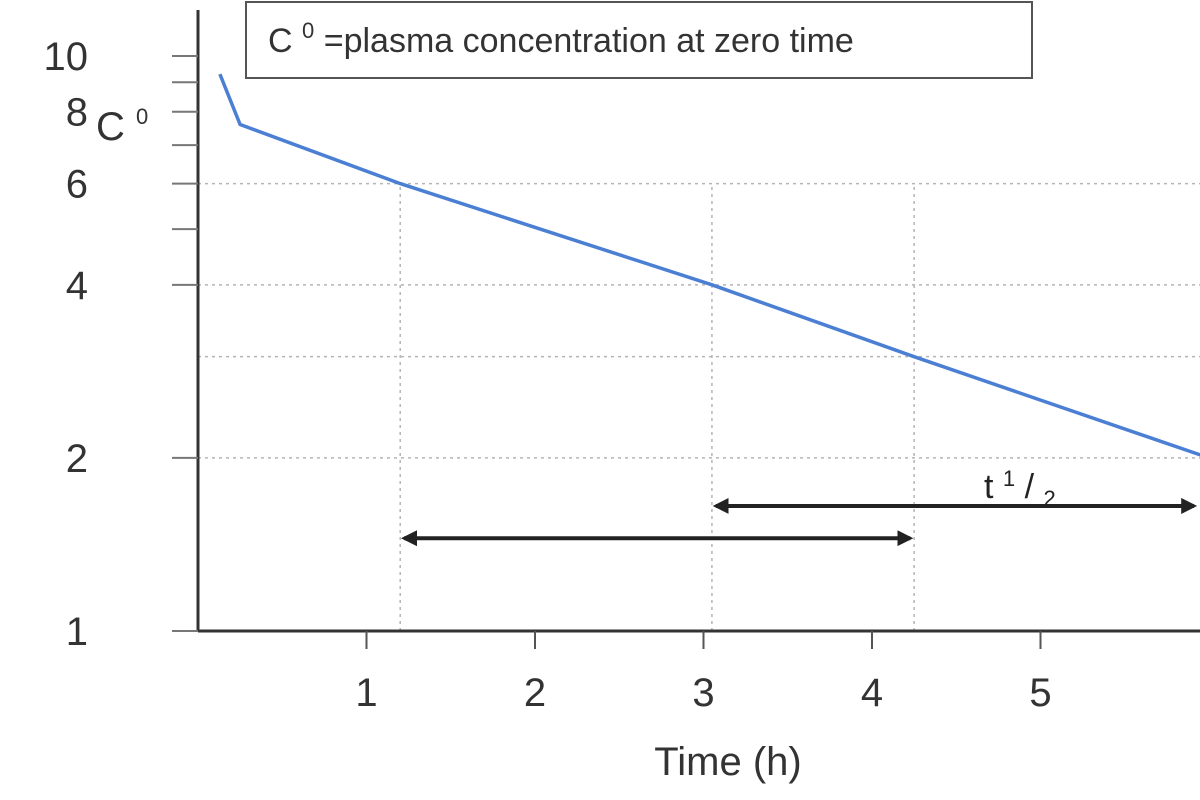  What do you see at coordinates (1030, 487) in the screenshot?
I see `half-life-slash: /` at bounding box center [1030, 487].